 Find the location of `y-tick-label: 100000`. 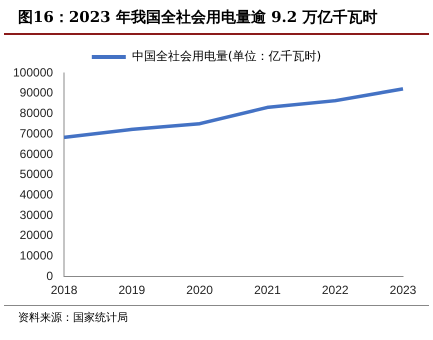

y-tick-label: 100000 is located at coordinates (33, 72).